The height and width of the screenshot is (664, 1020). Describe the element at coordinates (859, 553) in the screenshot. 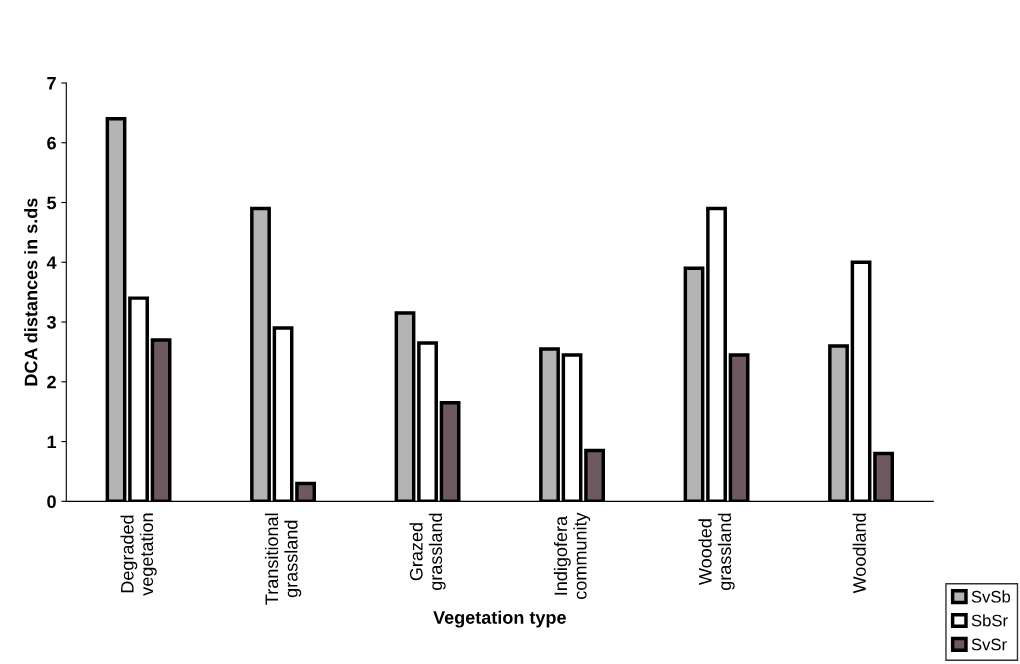

I see `x-tick-label: Woodland` at that location.